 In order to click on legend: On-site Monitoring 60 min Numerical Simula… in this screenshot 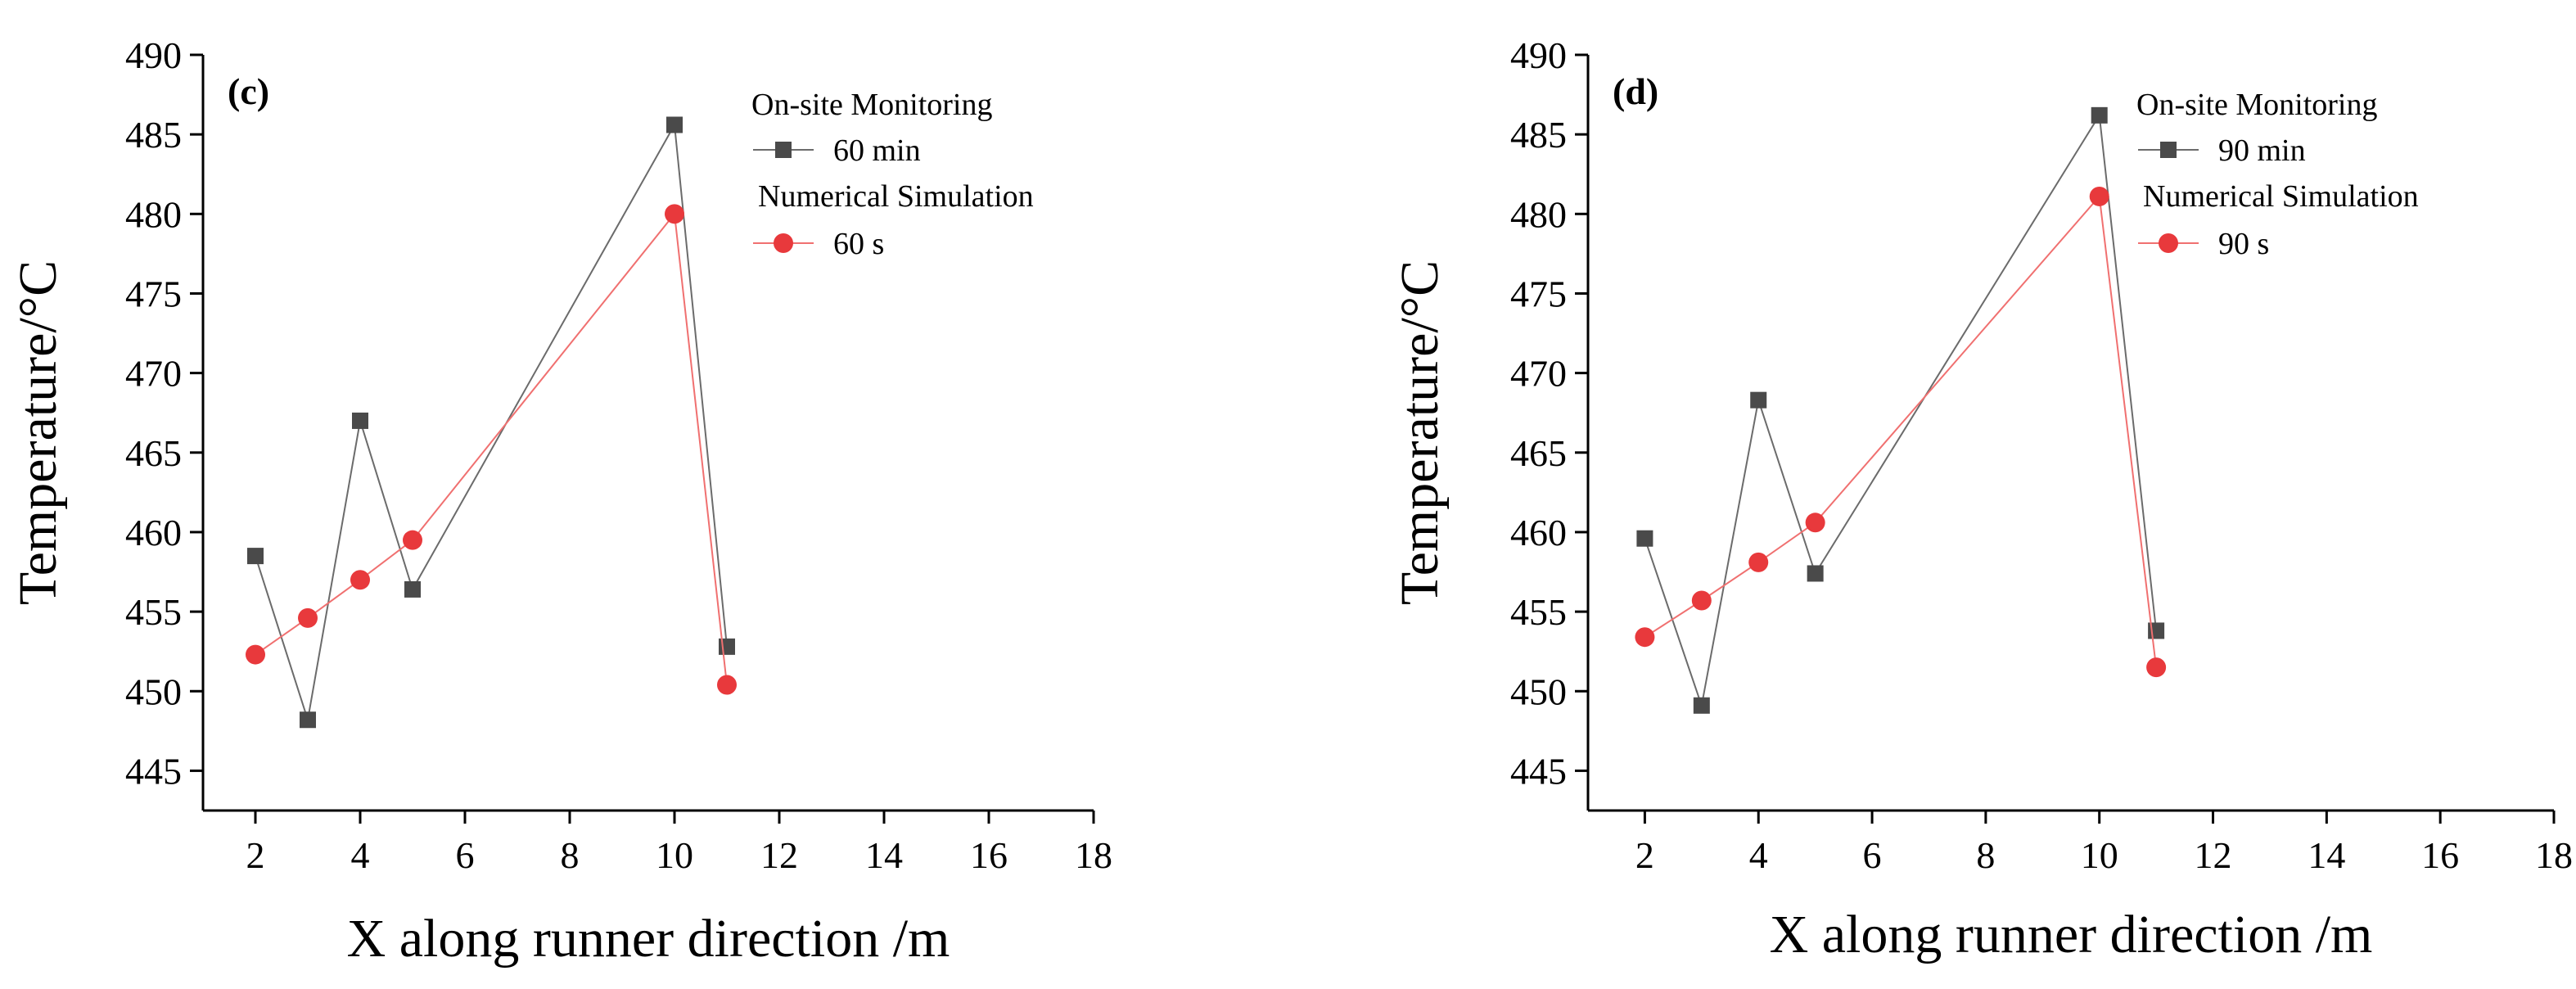, I will do `click(892, 174)`.